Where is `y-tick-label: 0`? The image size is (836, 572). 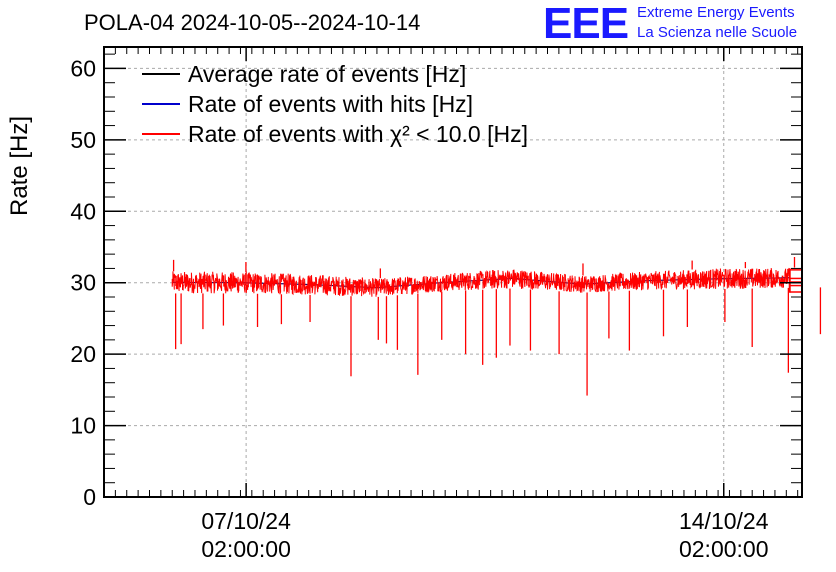 y-tick-label: 0 is located at coordinates (89, 497).